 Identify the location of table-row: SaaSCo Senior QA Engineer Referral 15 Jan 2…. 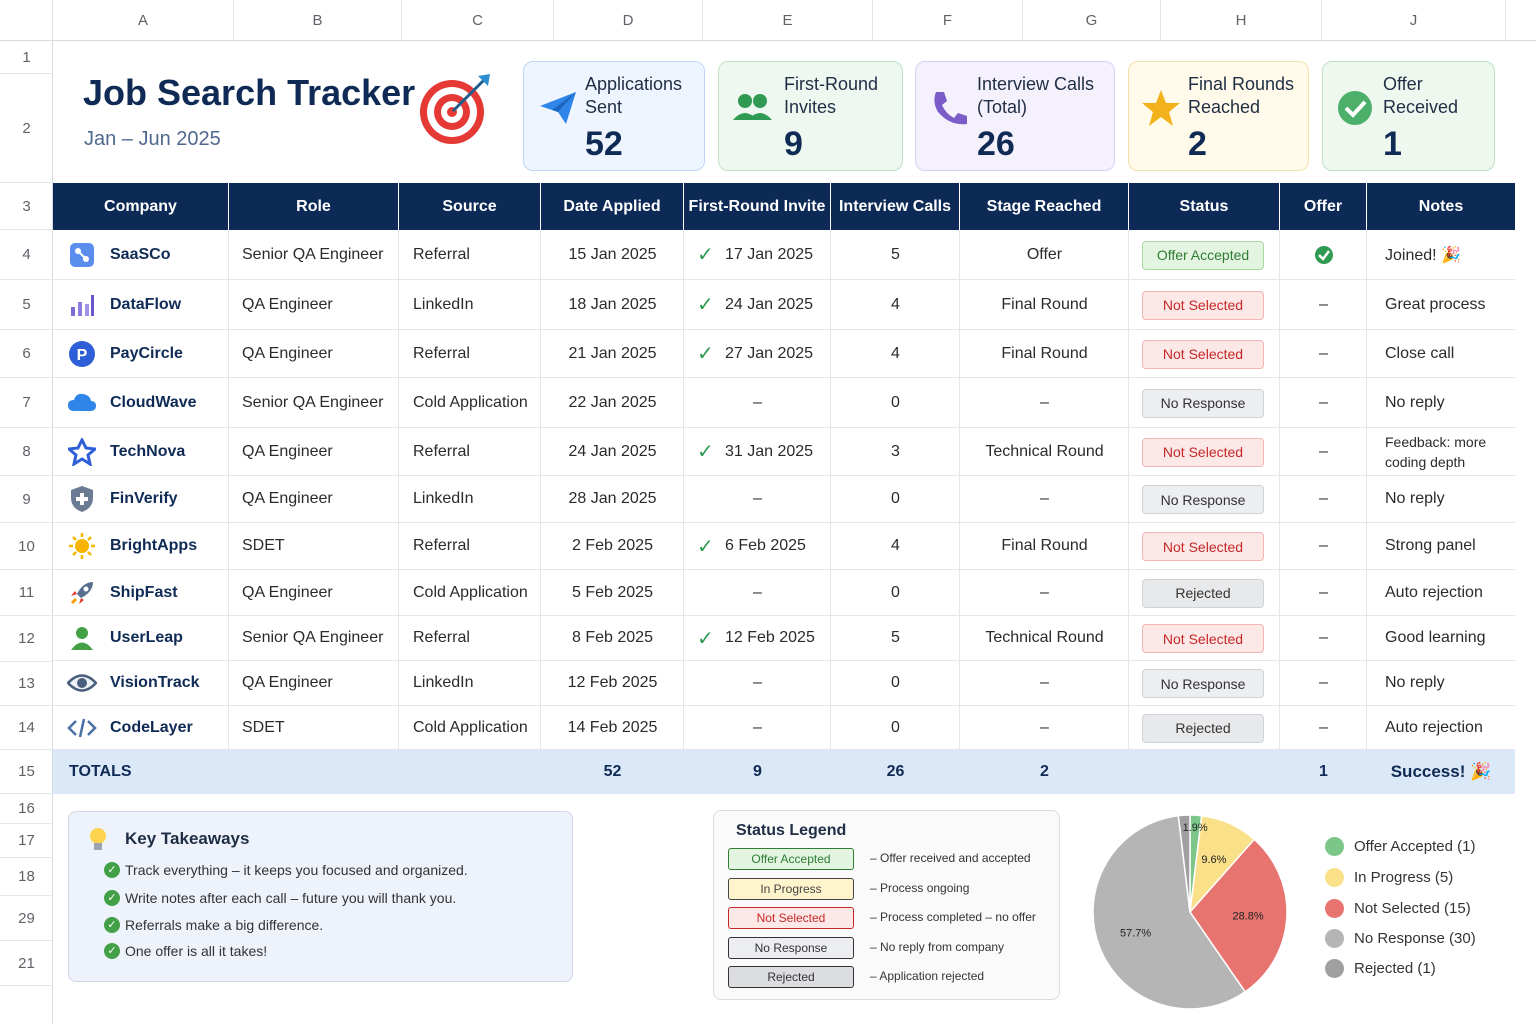
(784, 255).